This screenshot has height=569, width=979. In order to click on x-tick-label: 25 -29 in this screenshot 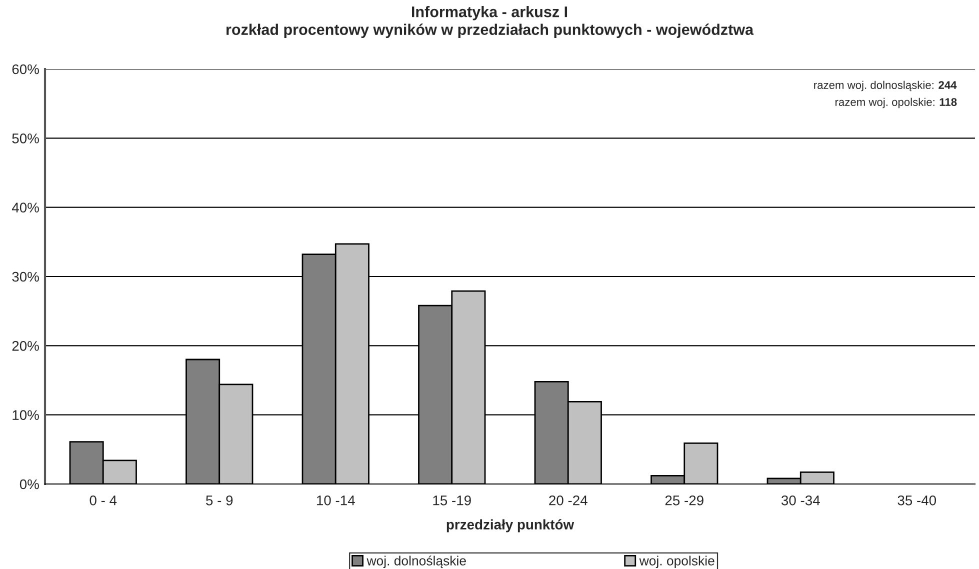, I will do `click(684, 500)`.